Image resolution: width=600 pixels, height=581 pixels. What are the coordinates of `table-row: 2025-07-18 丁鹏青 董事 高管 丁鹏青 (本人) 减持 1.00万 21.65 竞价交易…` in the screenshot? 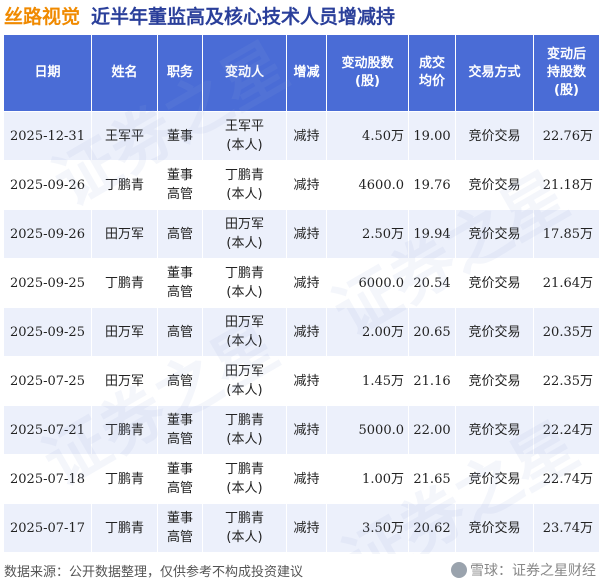 It's located at (301, 479).